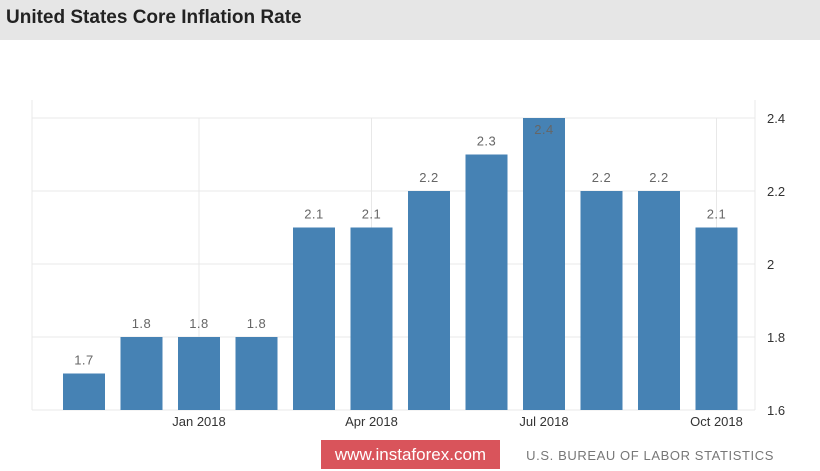 The height and width of the screenshot is (471, 820). I want to click on y-tick-label: 2.4, so click(776, 118).